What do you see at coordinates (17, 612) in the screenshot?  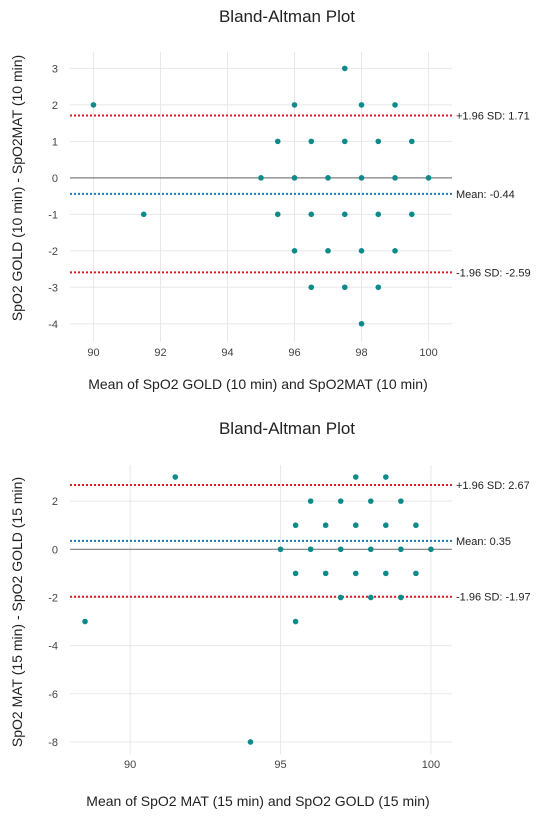 I see `chart-2-y-axis-label: SpO2 MAT (15 min) - SpO2 GOLD (15 min)` at bounding box center [17, 612].